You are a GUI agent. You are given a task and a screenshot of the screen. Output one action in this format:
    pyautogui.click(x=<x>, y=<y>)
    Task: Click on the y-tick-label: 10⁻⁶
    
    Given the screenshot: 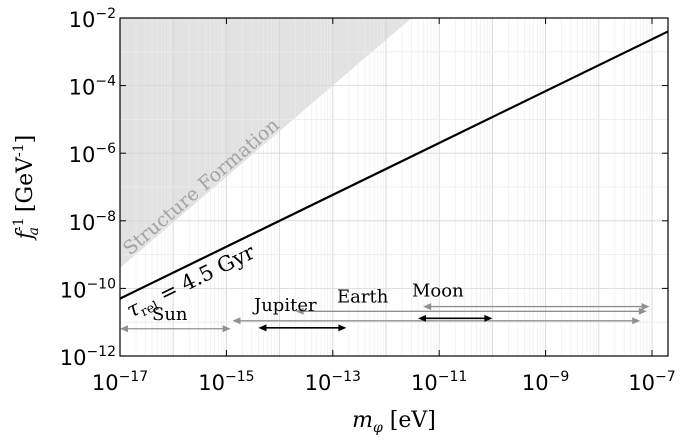 What is the action you would take?
    pyautogui.click(x=92, y=154)
    